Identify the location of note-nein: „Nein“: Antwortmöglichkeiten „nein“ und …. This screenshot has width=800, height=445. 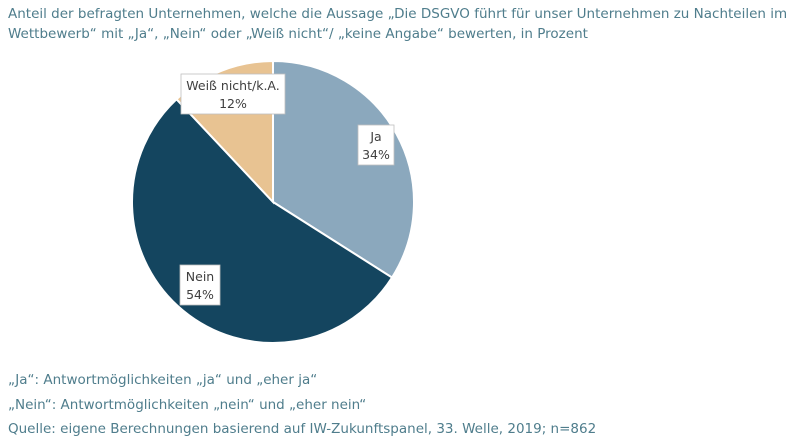
(187, 405).